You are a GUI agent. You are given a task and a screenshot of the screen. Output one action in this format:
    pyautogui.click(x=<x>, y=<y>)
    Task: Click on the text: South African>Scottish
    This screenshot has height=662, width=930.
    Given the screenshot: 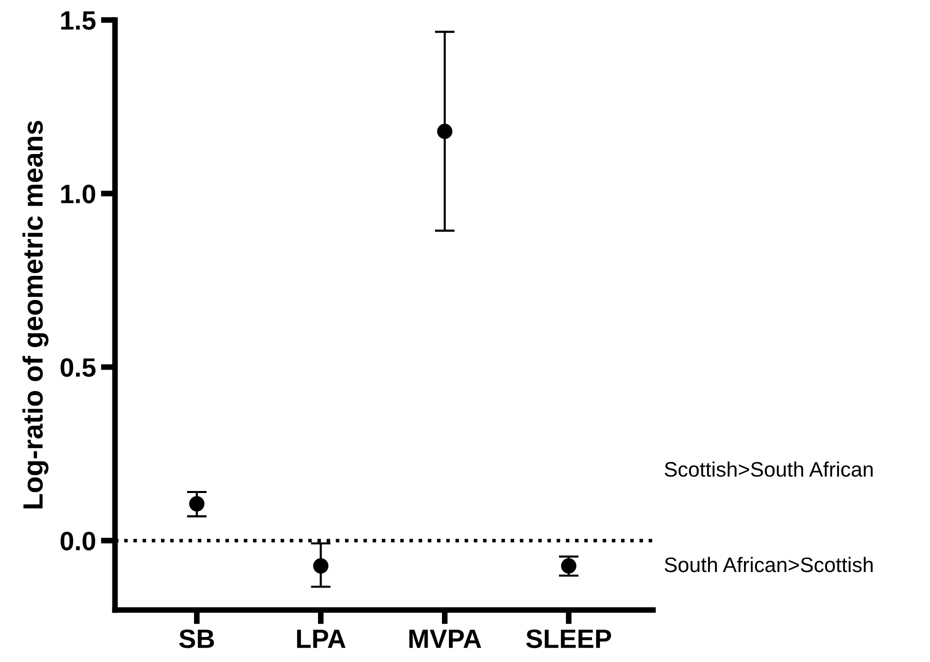 What is the action you would take?
    pyautogui.click(x=768, y=564)
    